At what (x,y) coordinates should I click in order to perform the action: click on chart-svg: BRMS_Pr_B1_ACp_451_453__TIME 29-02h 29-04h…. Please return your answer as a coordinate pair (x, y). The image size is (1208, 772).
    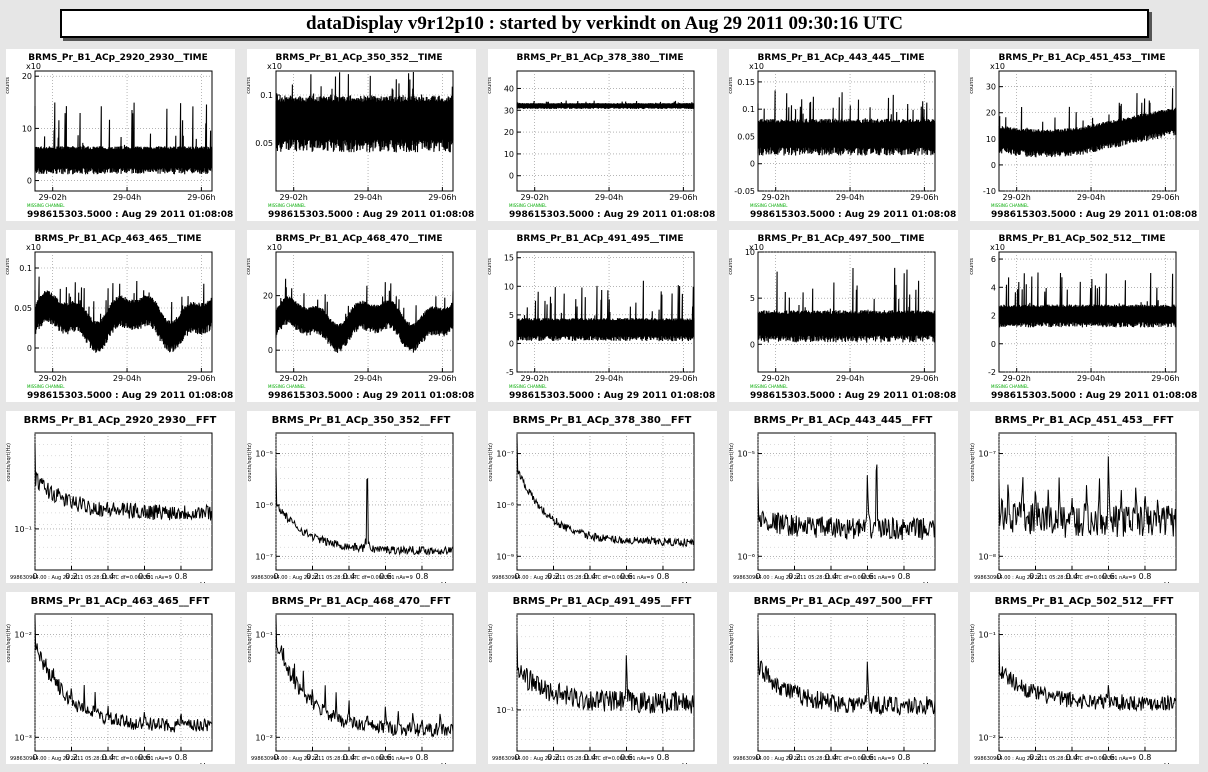
    Looking at the image, I should click on (1084, 136).